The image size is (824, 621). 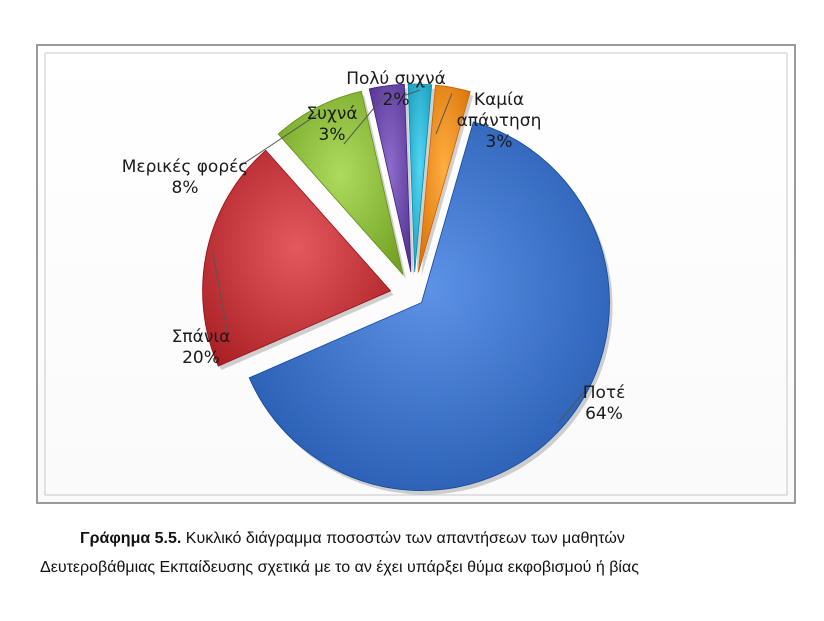 I want to click on slice-value-label-5: 3%, so click(x=499, y=142).